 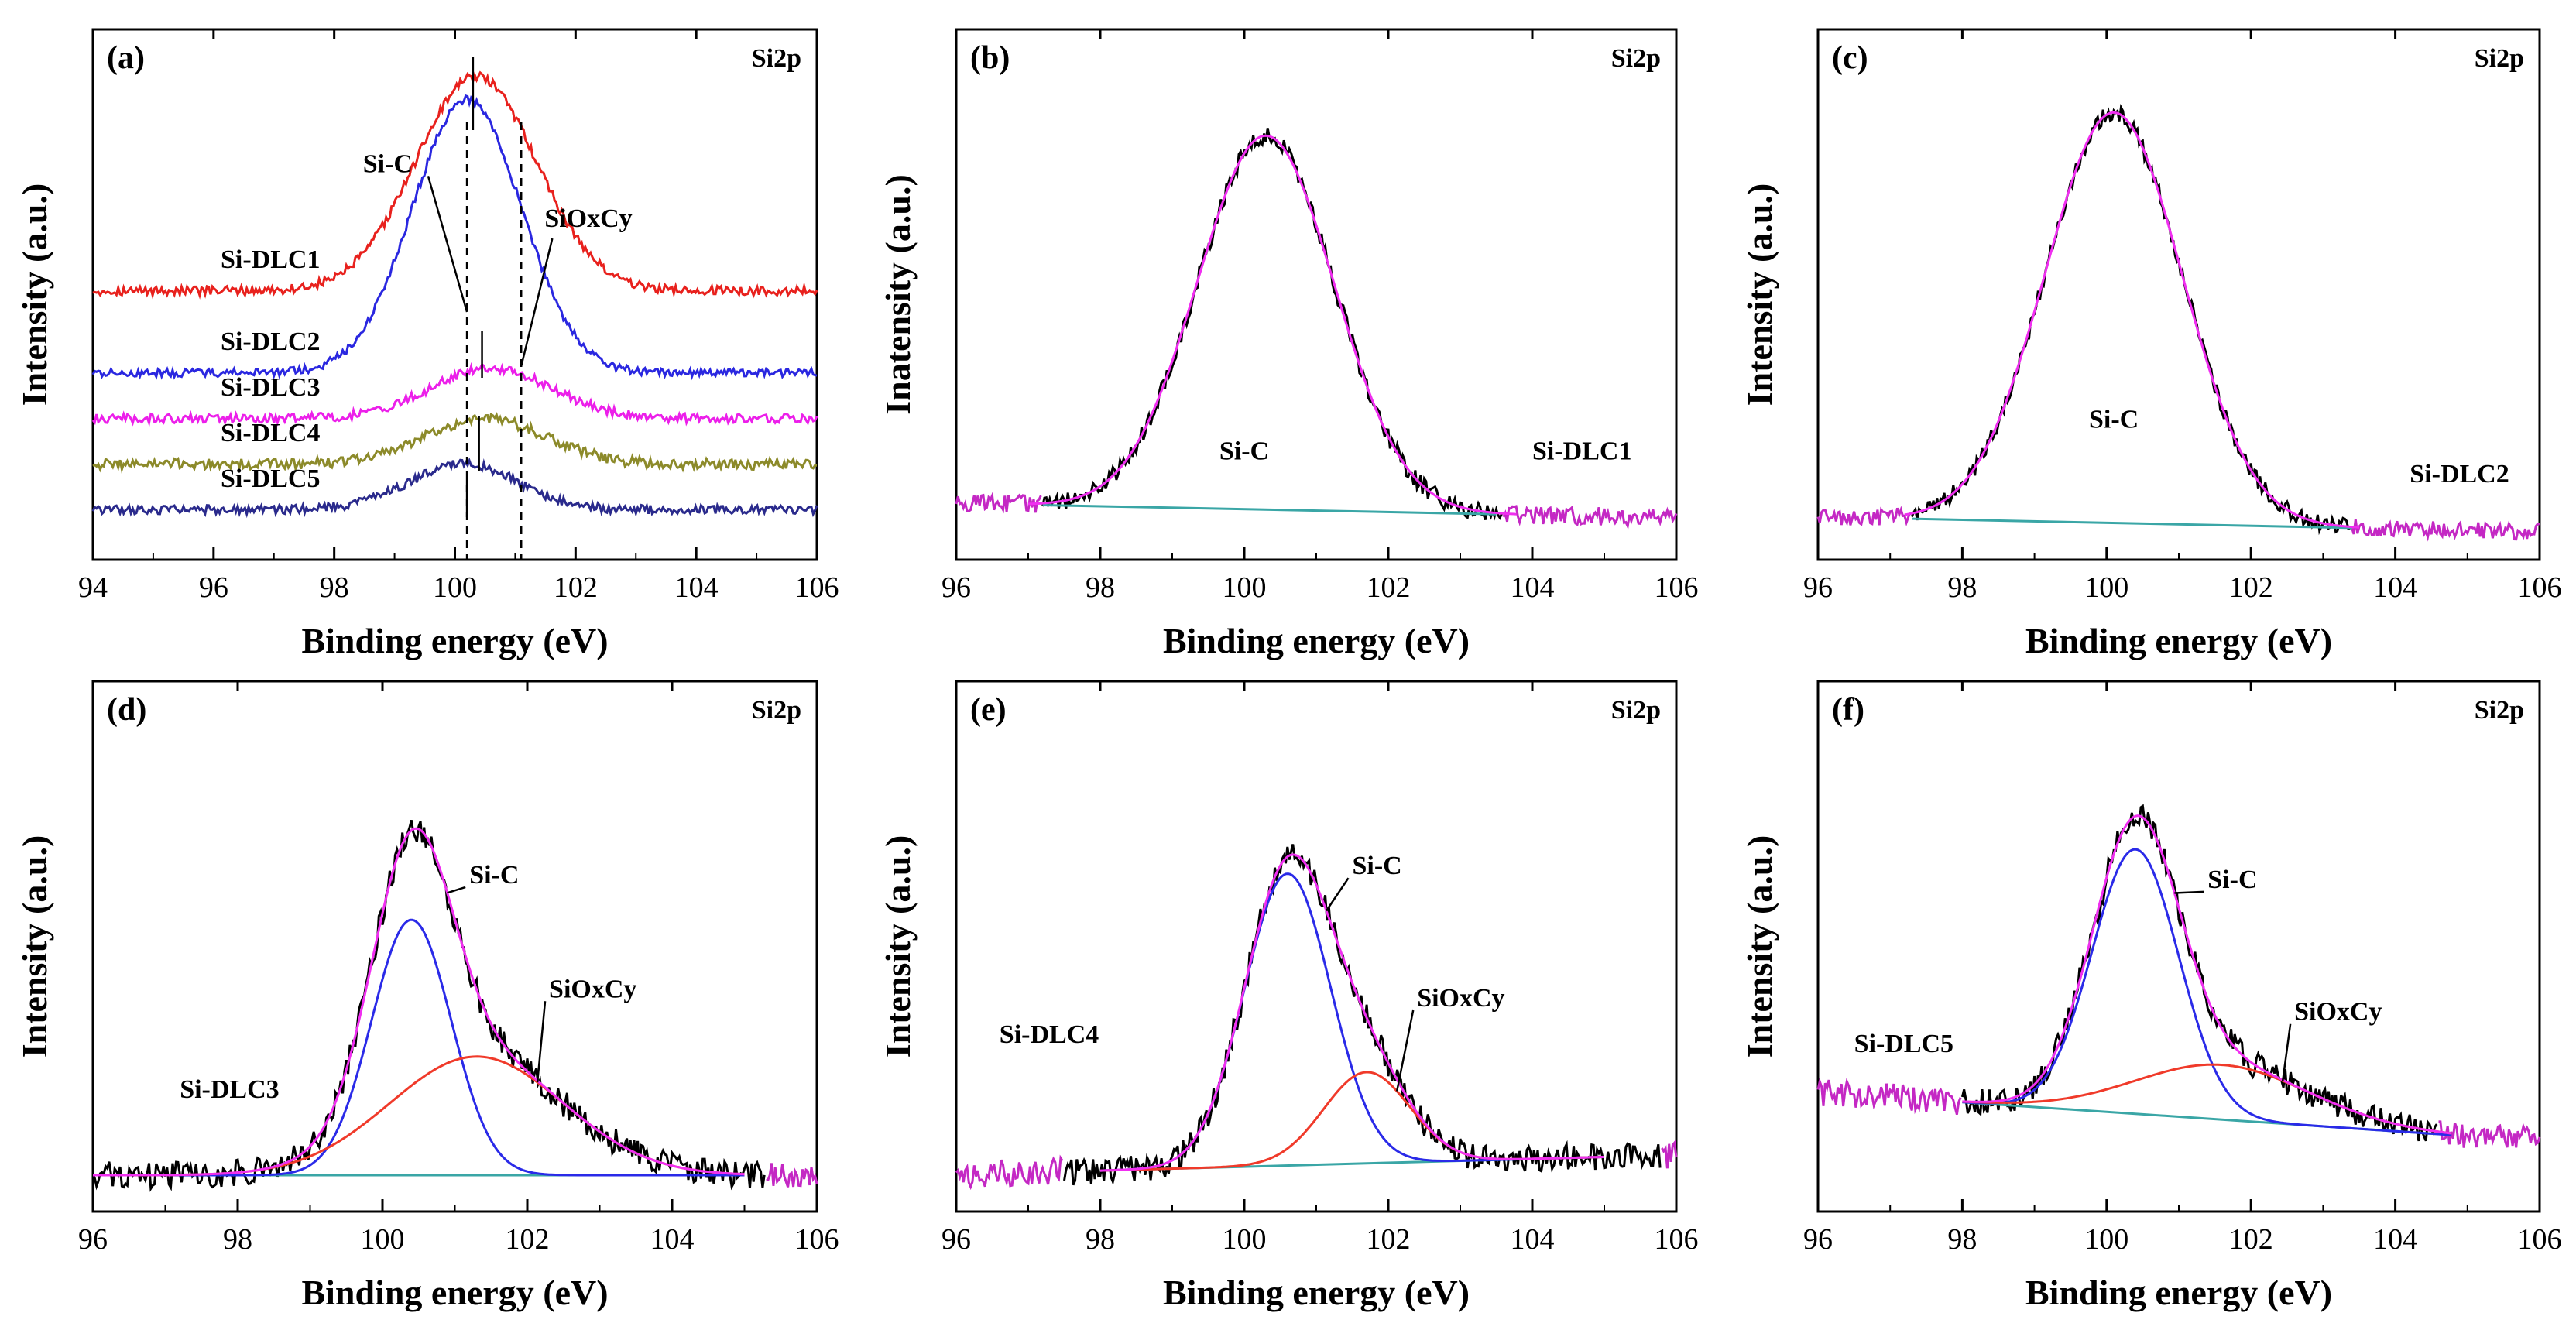 I want to click on panel-label: (e), so click(x=988, y=710).